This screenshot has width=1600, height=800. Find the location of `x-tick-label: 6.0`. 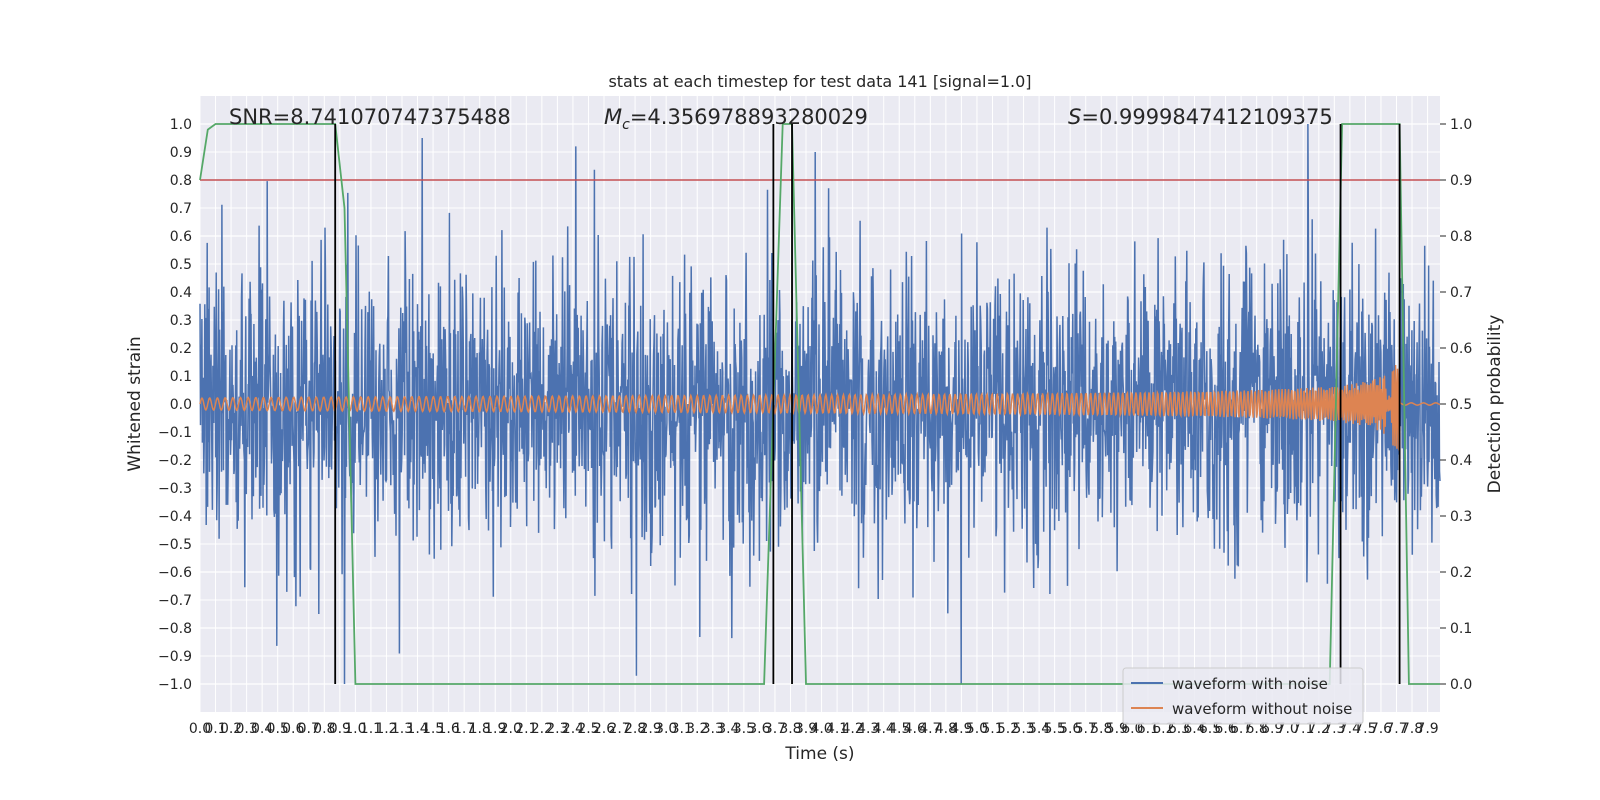

x-tick-label: 6.0 is located at coordinates (1132, 729).